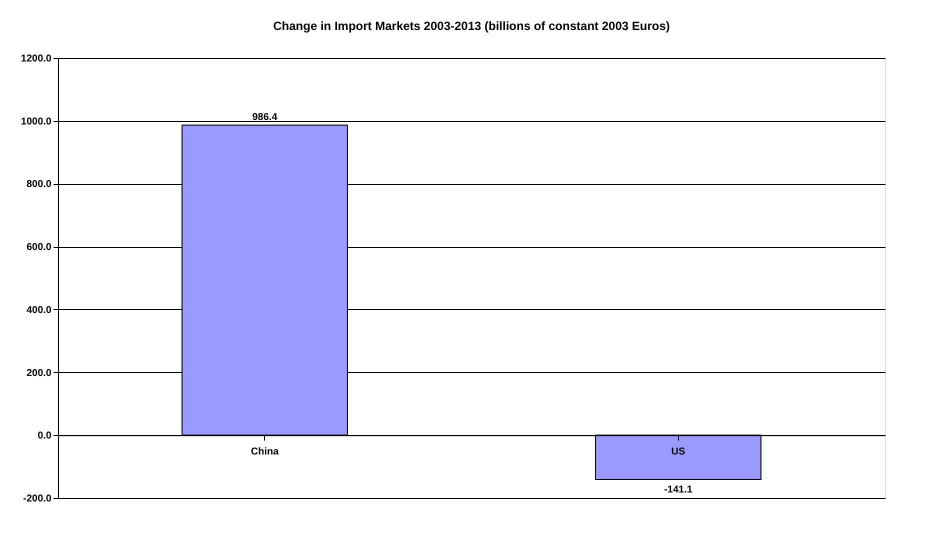  What do you see at coordinates (36, 59) in the screenshot?
I see `y-tick-label: 1200.0` at bounding box center [36, 59].